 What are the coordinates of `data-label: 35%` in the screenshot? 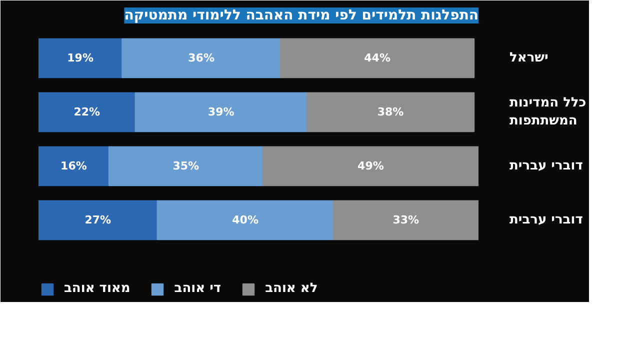 It's located at (186, 166).